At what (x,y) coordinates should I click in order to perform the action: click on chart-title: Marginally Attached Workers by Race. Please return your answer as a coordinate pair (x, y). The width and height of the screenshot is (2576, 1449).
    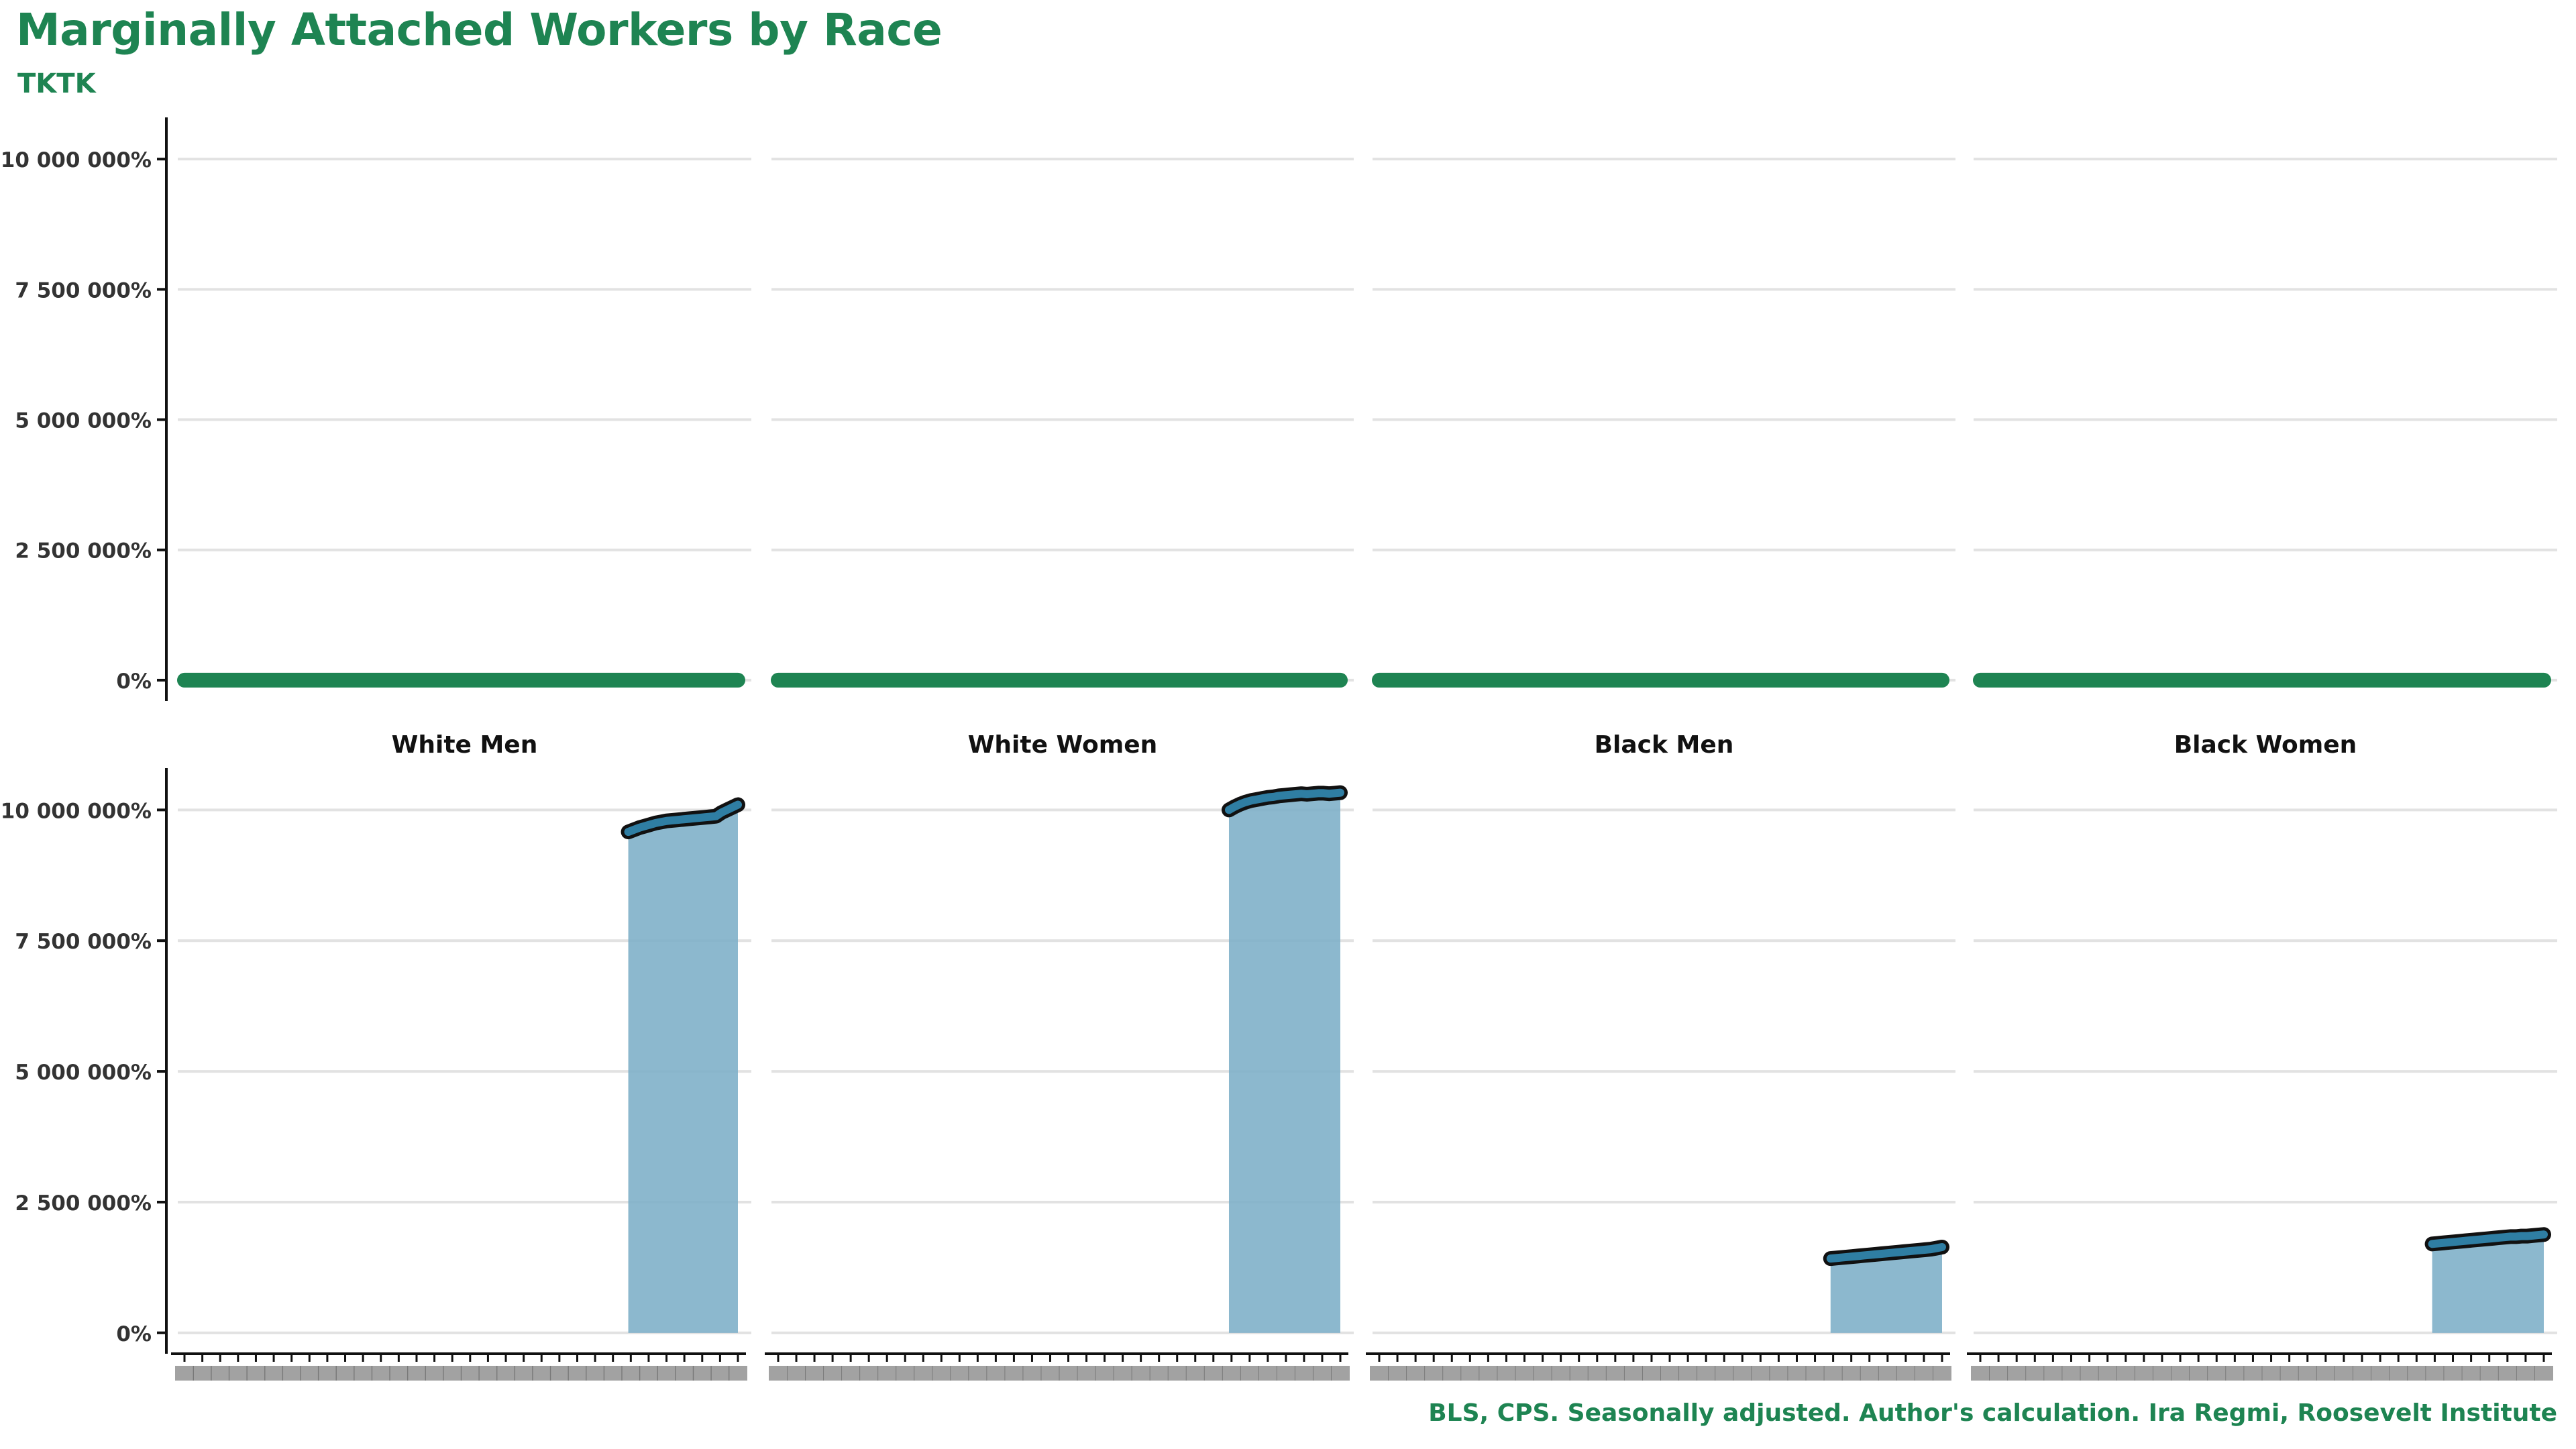
    Looking at the image, I should click on (479, 30).